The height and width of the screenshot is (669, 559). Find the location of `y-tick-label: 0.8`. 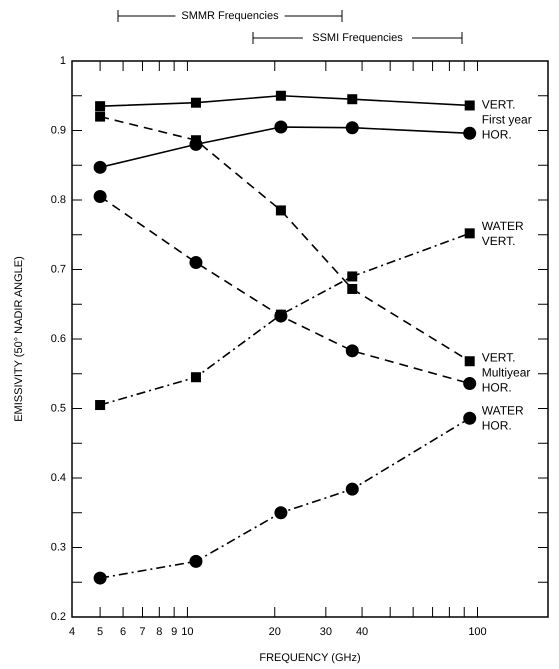

y-tick-label: 0.8 is located at coordinates (58, 200).